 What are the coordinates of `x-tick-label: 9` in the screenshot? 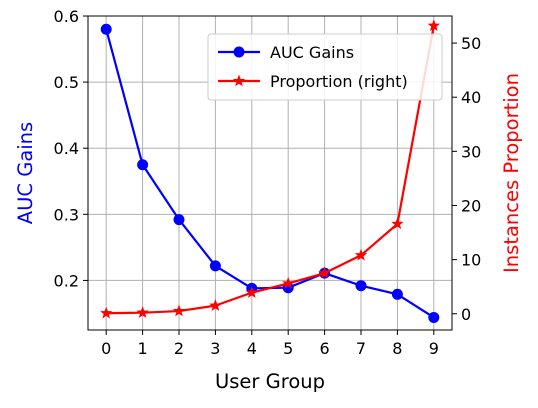 It's located at (434, 348).